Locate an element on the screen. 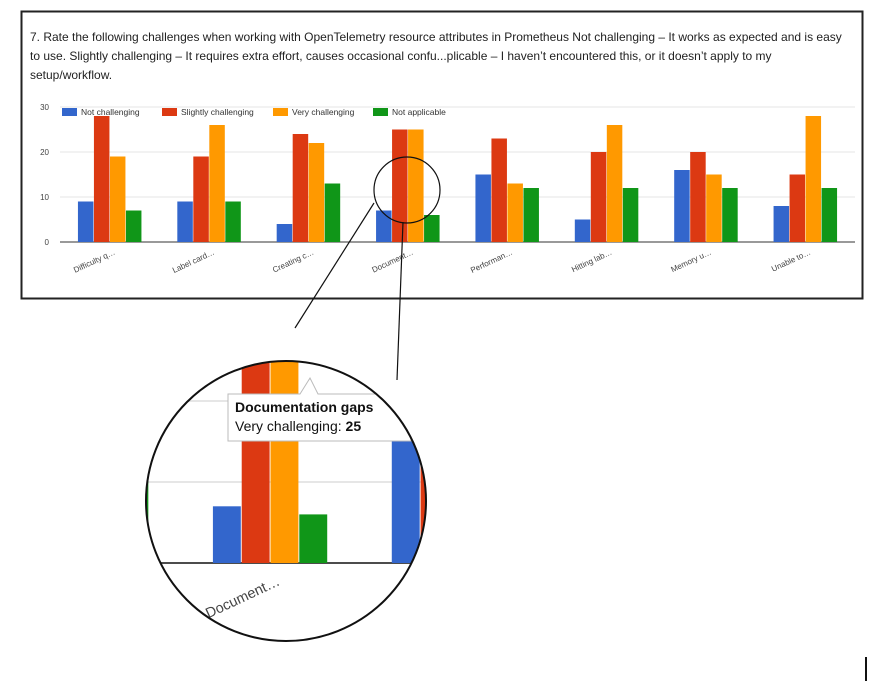 The image size is (876, 687). y-tick-label: 0 is located at coordinates (47, 242).